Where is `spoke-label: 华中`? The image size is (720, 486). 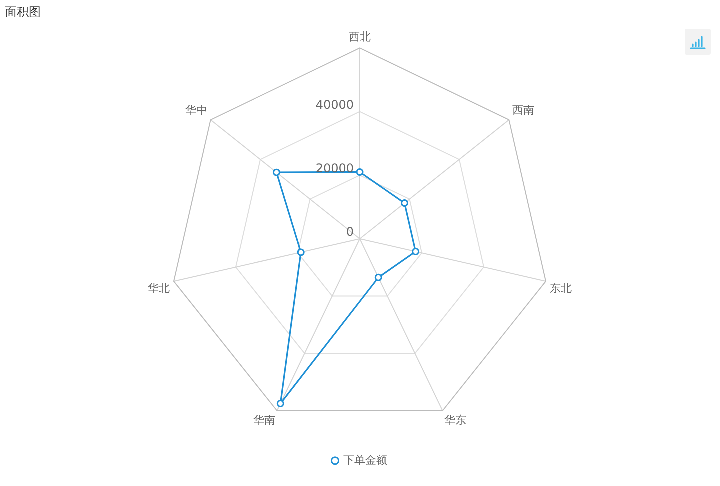 spoke-label: 华中 is located at coordinates (197, 110).